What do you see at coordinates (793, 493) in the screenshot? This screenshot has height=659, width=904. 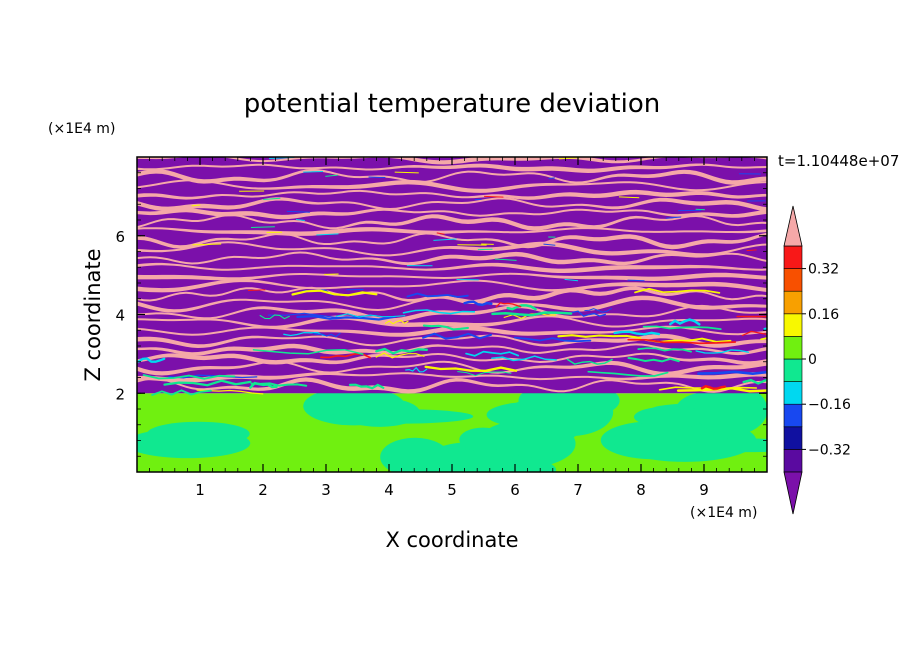 I see `colorbar-under-triangle` at bounding box center [793, 493].